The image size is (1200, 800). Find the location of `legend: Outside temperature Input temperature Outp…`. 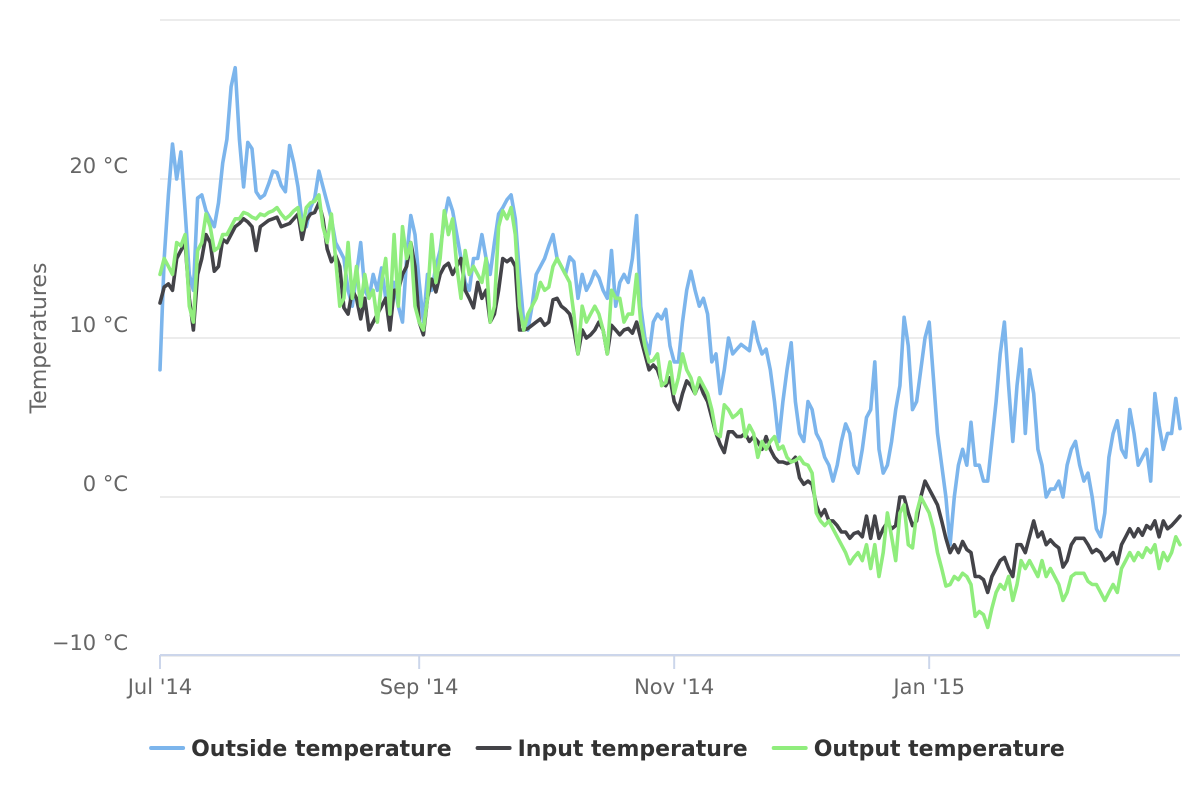

legend: Outside temperature Input temperature Outp… is located at coordinates (607, 749).